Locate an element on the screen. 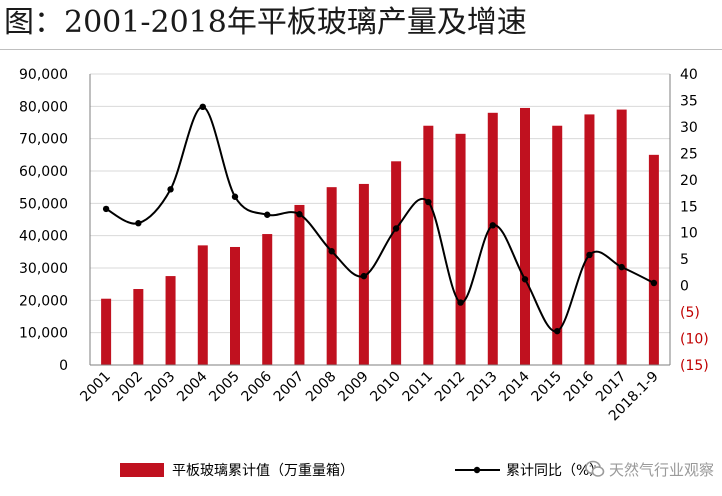 The width and height of the screenshot is (722, 496). y-left-tick-label: 20,000 is located at coordinates (43, 301).